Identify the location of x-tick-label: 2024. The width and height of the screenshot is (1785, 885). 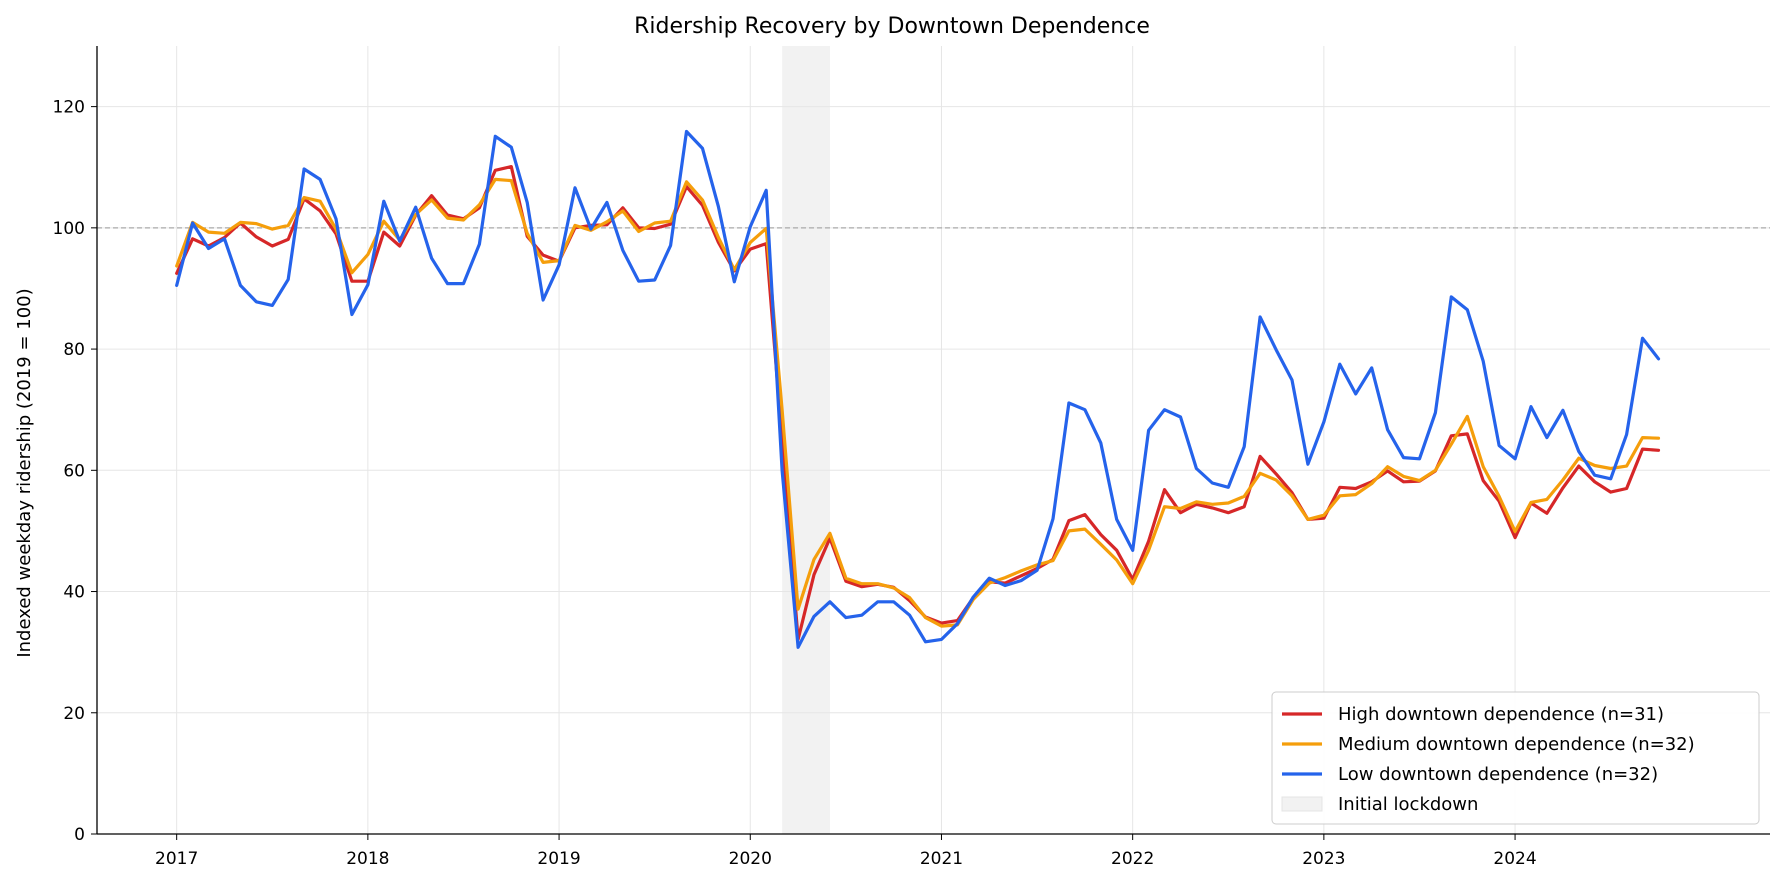
(1514, 859).